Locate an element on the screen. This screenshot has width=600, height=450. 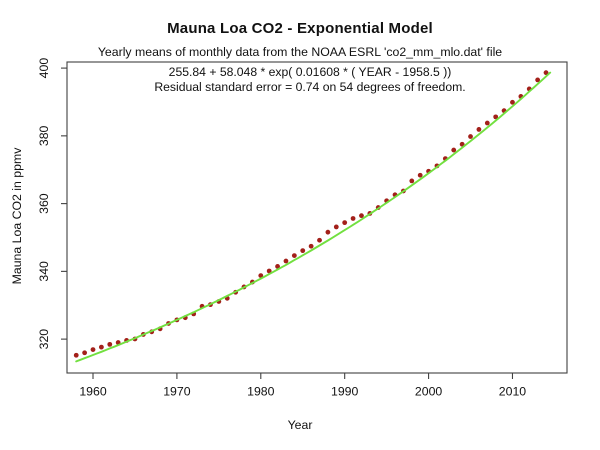
y-tick-label: 340 is located at coordinates (44, 271).